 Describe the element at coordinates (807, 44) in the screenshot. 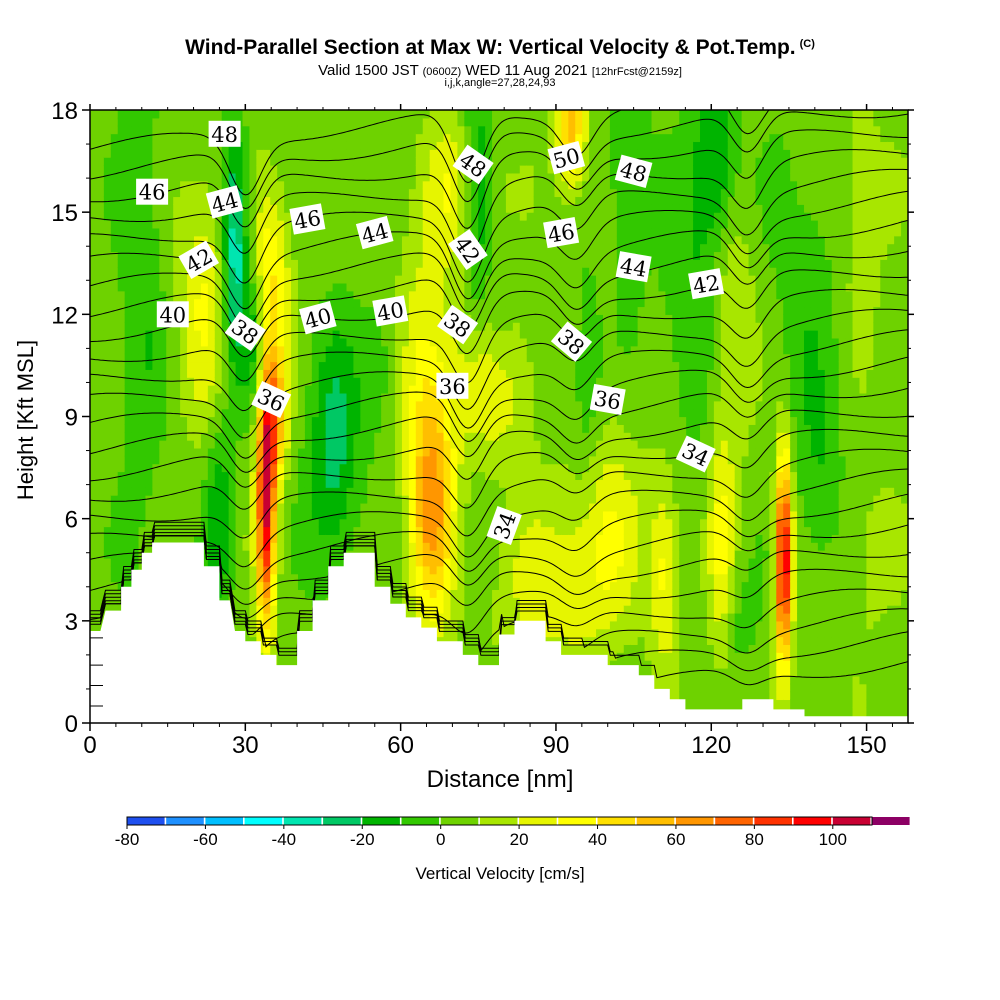

I see `copyright-mark: (C)` at that location.